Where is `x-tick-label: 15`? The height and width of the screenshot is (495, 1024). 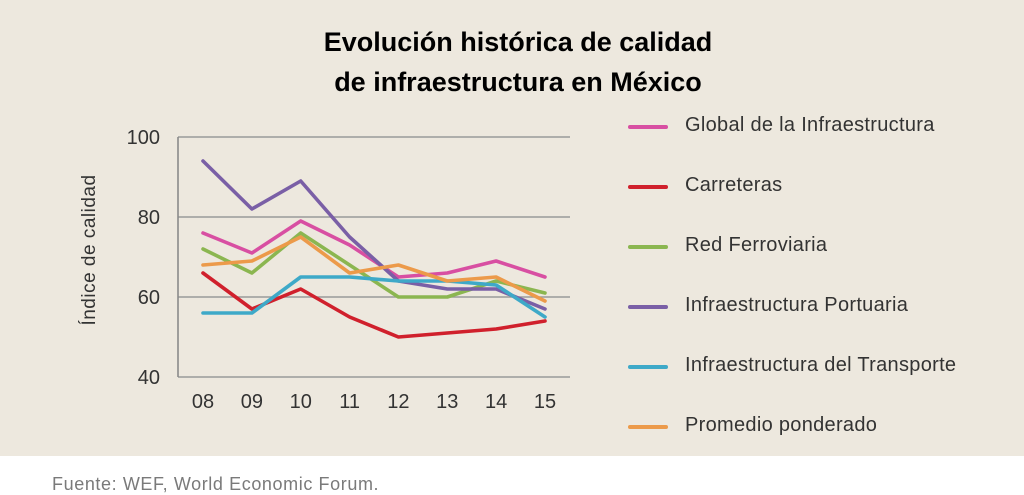
x-tick-label: 15 is located at coordinates (545, 402).